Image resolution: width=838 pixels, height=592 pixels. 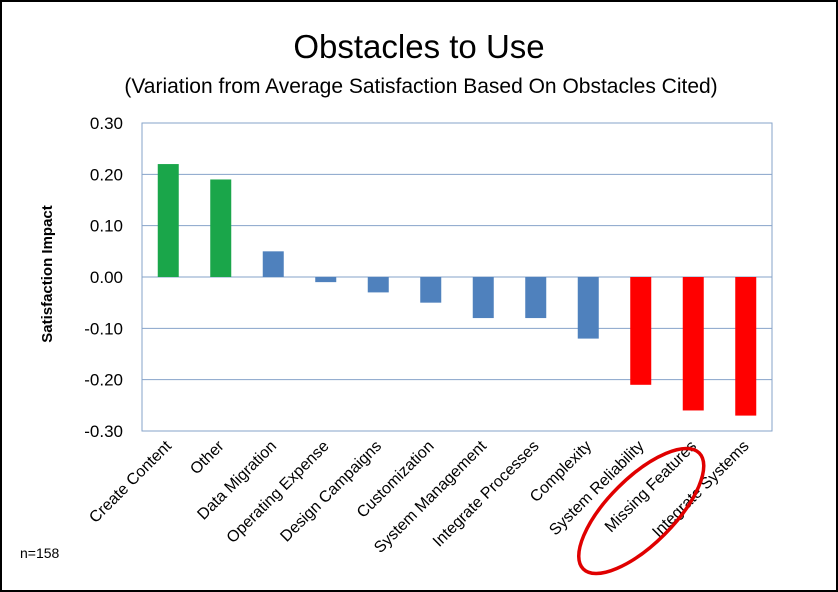 I want to click on annotations, so click(x=641, y=511).